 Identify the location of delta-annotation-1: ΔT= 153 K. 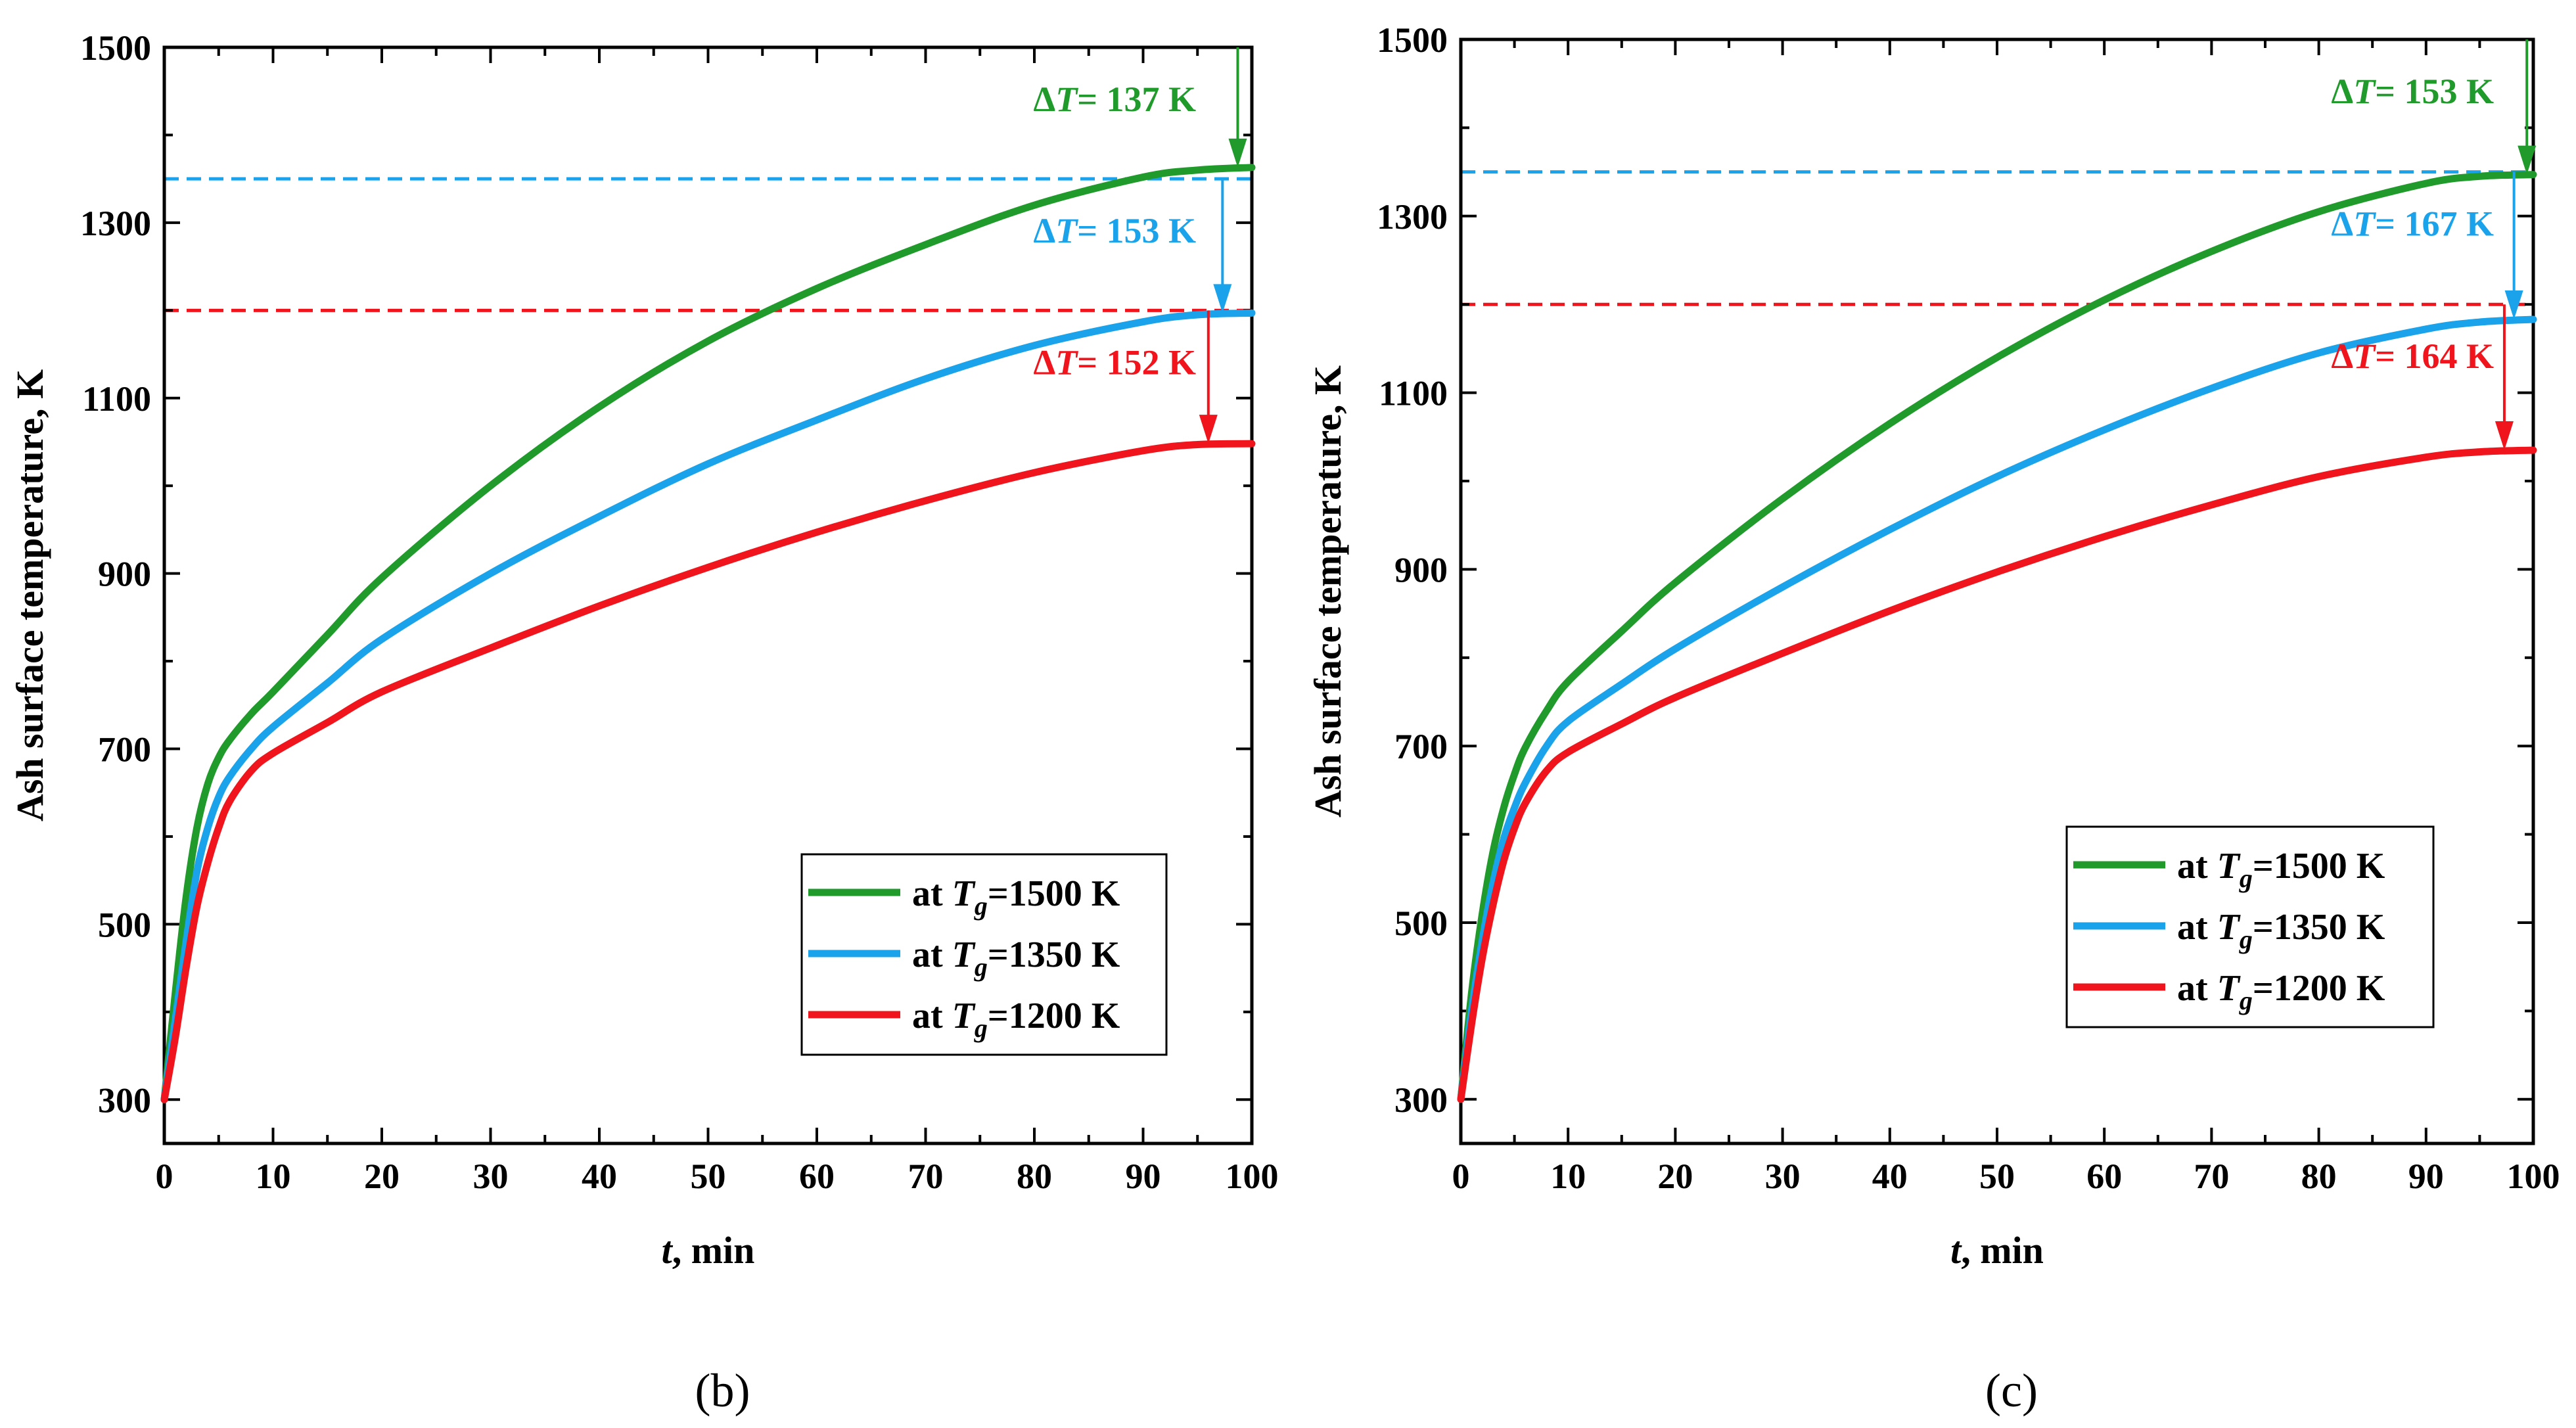
(1114, 230).